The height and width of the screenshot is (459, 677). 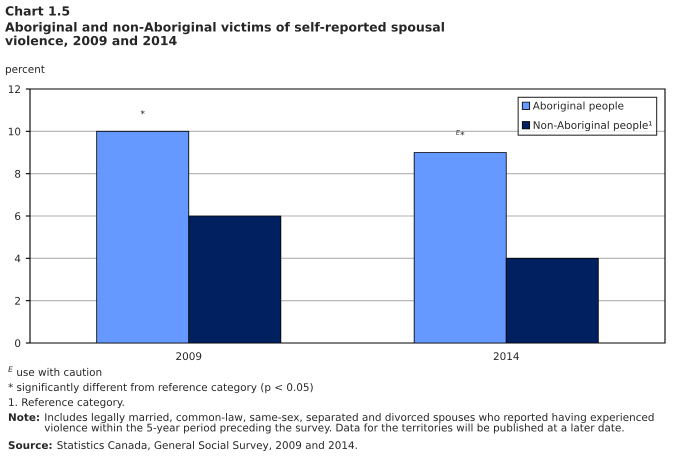 What do you see at coordinates (17, 343) in the screenshot?
I see `y-tick-label: 0` at bounding box center [17, 343].